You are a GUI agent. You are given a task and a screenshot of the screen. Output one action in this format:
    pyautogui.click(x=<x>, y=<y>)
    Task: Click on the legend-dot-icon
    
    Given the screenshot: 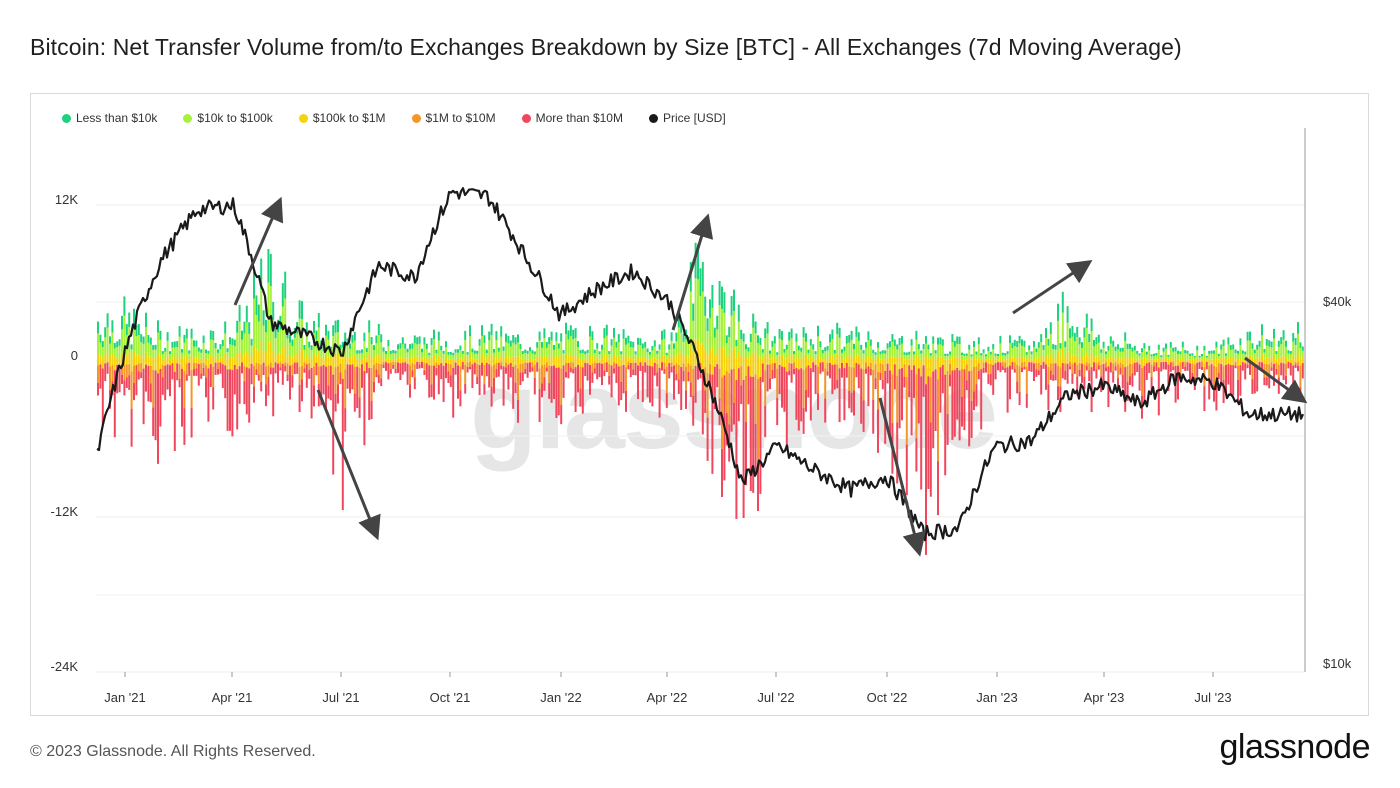 What is the action you would take?
    pyautogui.click(x=653, y=118)
    